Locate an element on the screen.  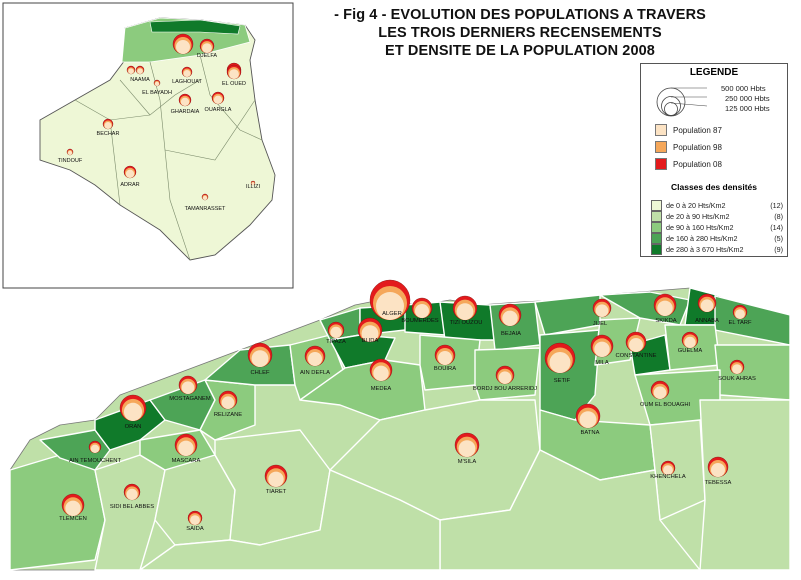
legend-pop-08: Population 08 is located at coordinates (688, 164).